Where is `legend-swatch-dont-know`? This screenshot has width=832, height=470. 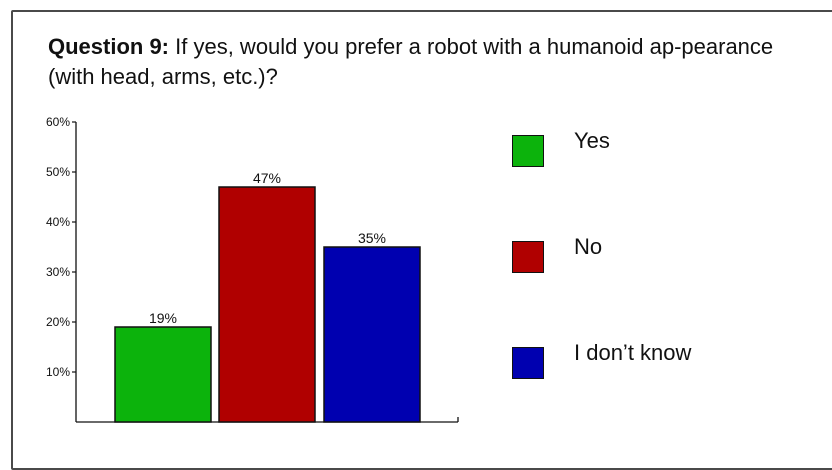
legend-swatch-dont-know is located at coordinates (528, 363).